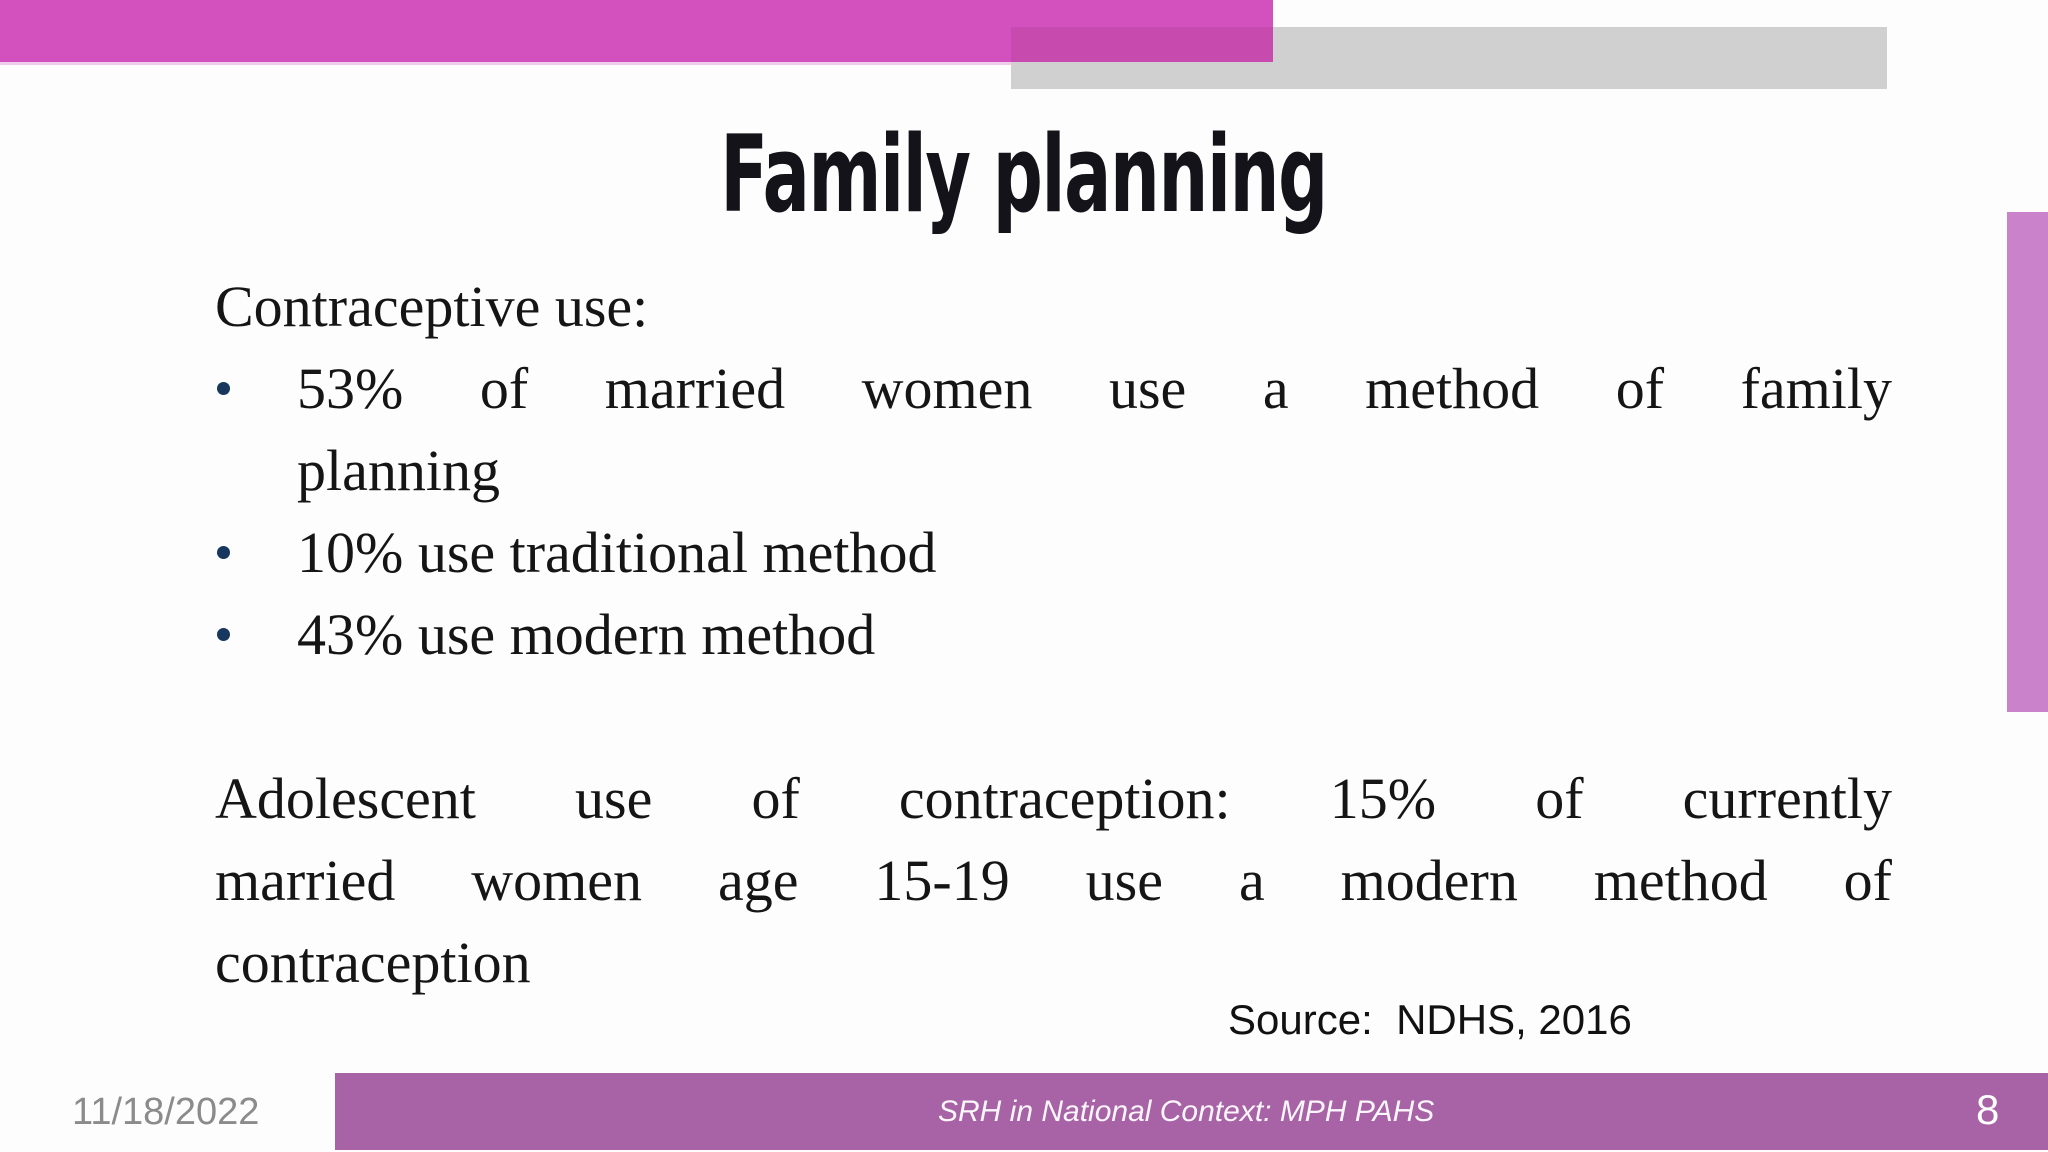 The height and width of the screenshot is (1152, 2048). I want to click on slide-title-text: Family planning, so click(1024, 174).